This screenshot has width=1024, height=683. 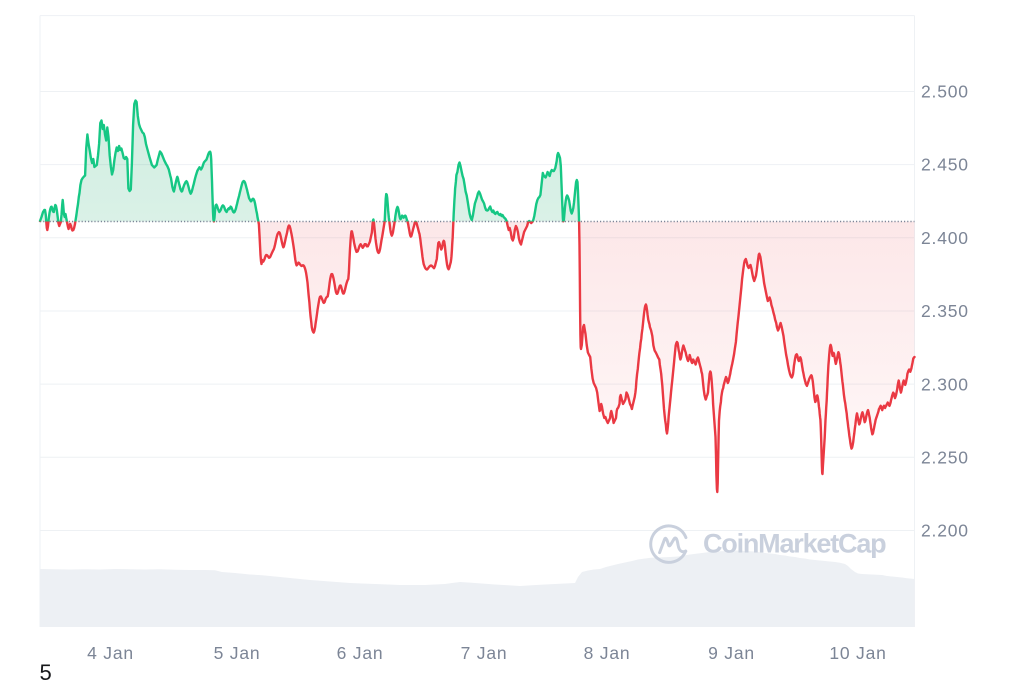 I want to click on svg-text: 2.250, so click(x=945, y=458).